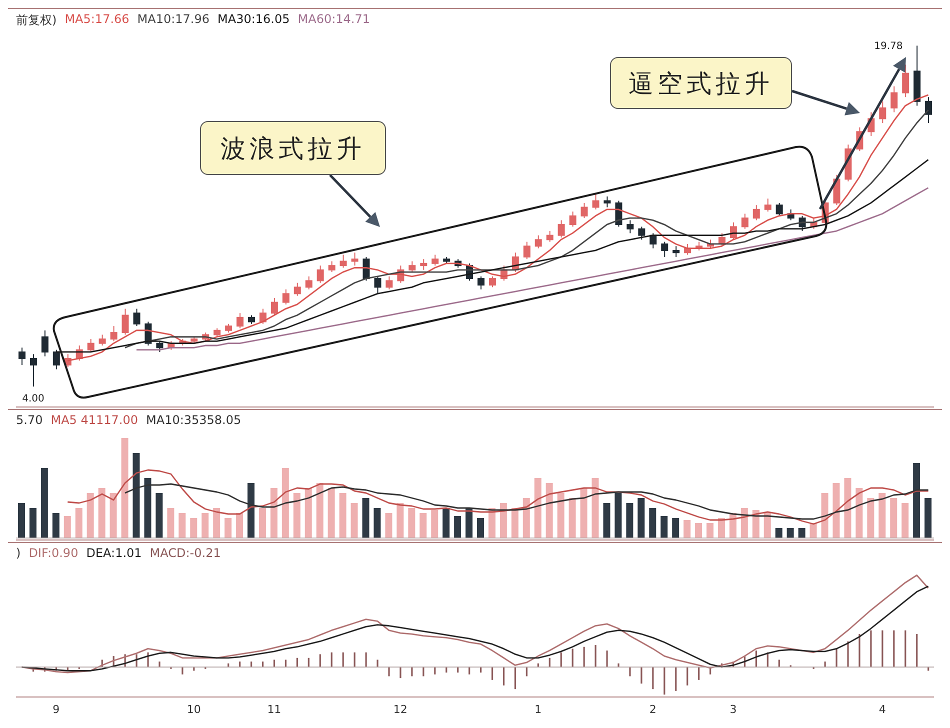 The image size is (950, 728). Describe the element at coordinates (701, 83) in the screenshot. I see `annotation: 逼空式拉升` at that location.